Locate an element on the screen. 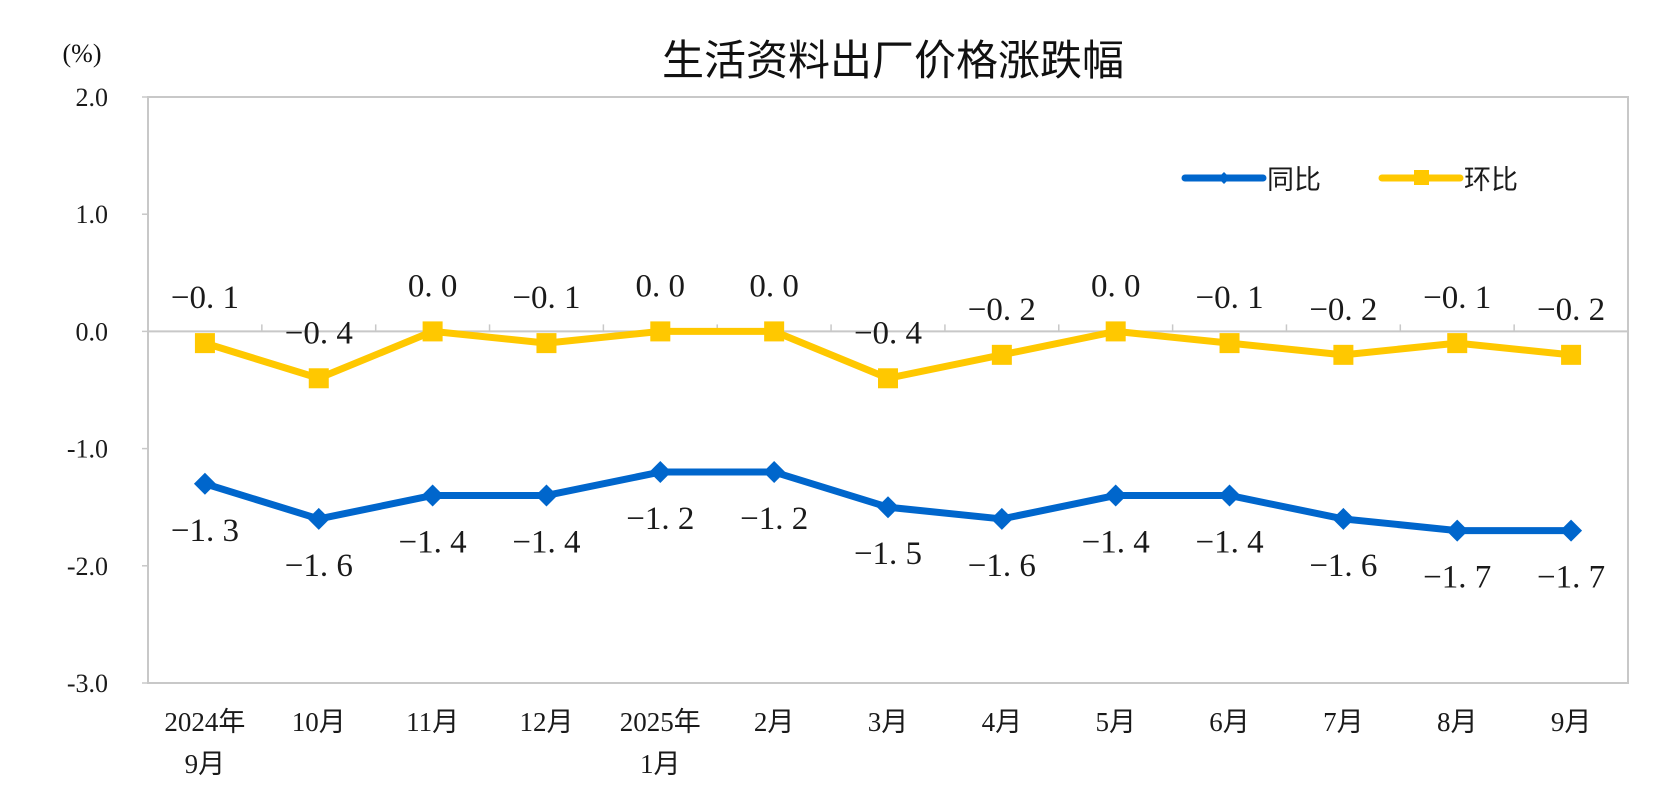 The width and height of the screenshot is (1668, 800). x-tick-label: 2月 is located at coordinates (774, 722).